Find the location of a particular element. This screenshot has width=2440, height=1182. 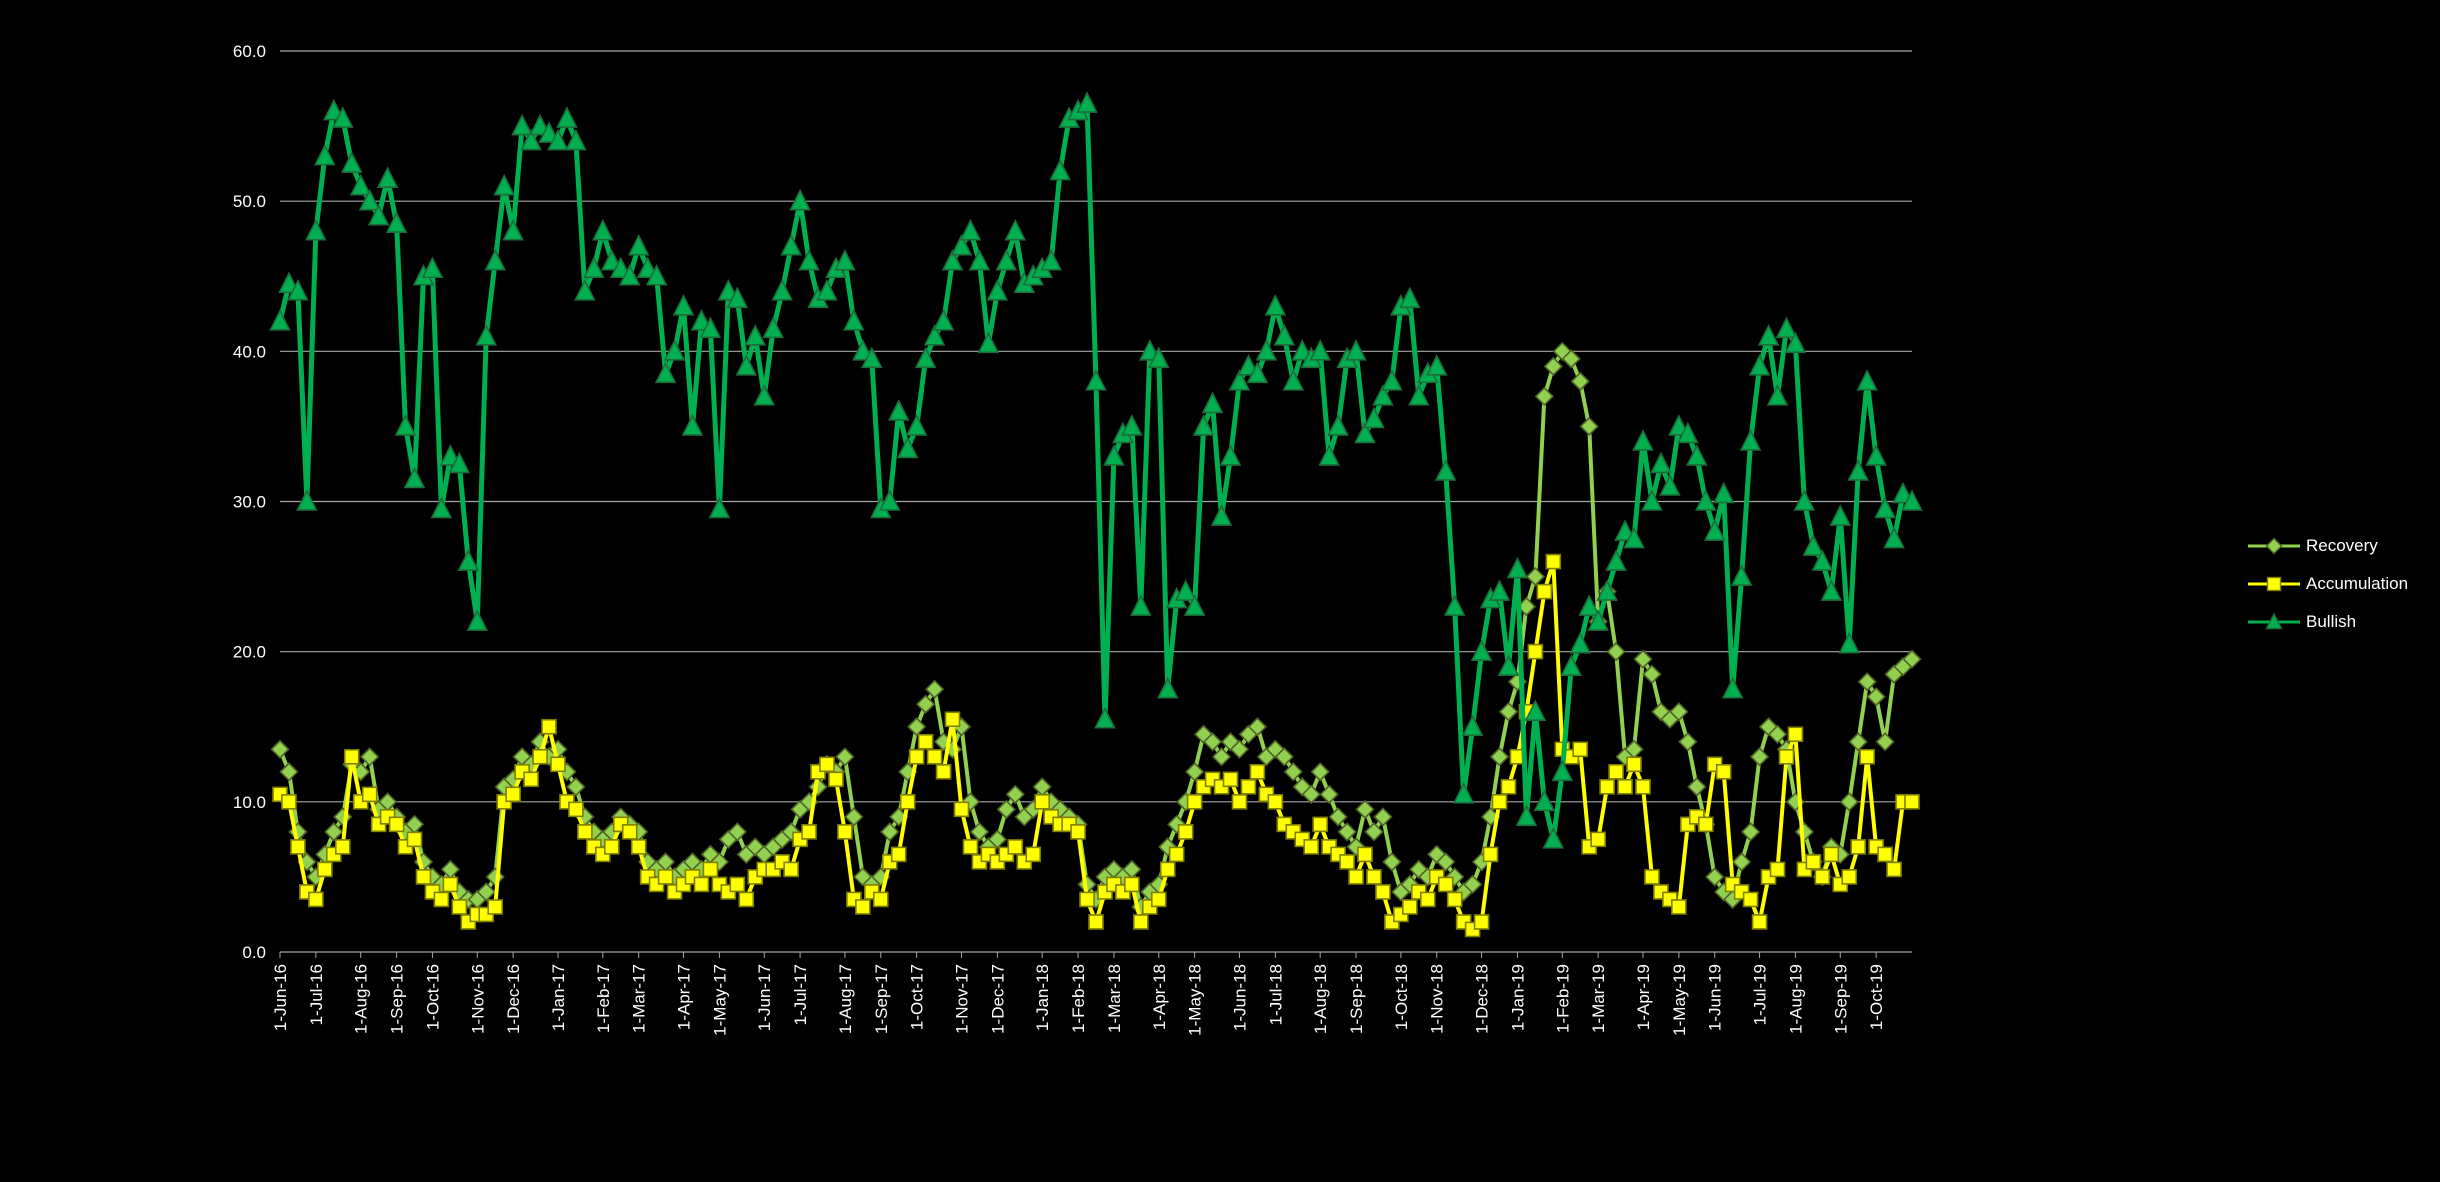

x-tick-label: 1-Dec-18 is located at coordinates (1482, 999).